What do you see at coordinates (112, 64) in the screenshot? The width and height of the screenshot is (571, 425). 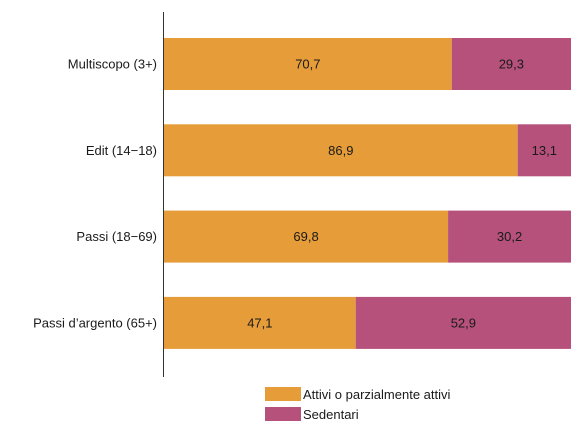 I see `category-label: Multiscopo (3+)` at bounding box center [112, 64].